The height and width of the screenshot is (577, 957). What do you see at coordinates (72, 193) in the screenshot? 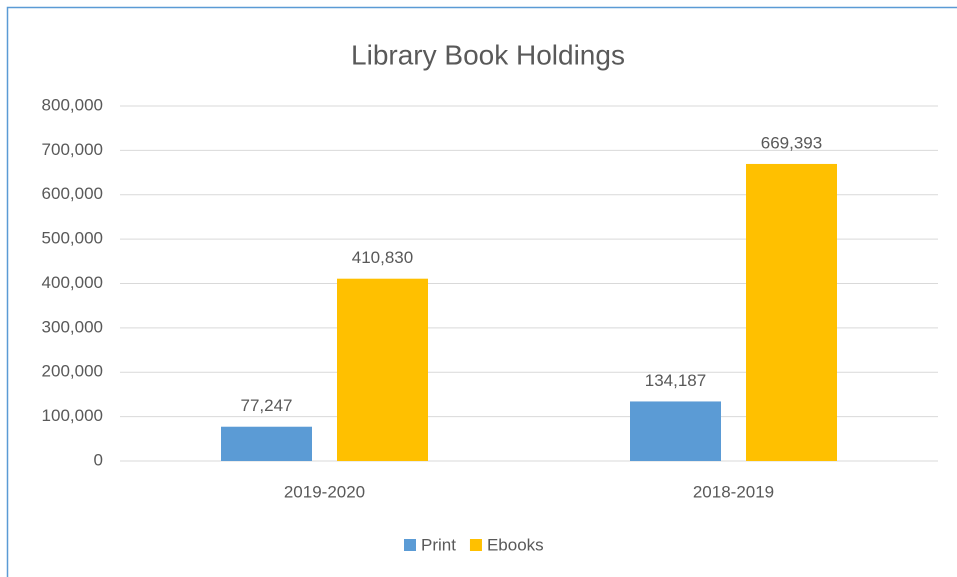
I see `y-tick-label: 600,000` at bounding box center [72, 193].